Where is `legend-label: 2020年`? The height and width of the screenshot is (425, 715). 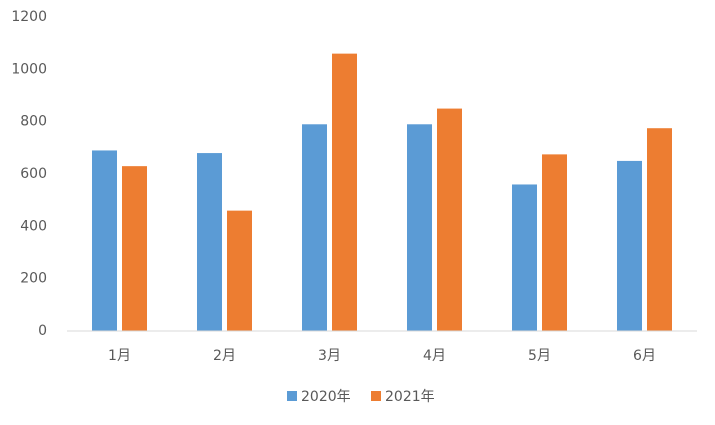
legend-label: 2020年 is located at coordinates (326, 397).